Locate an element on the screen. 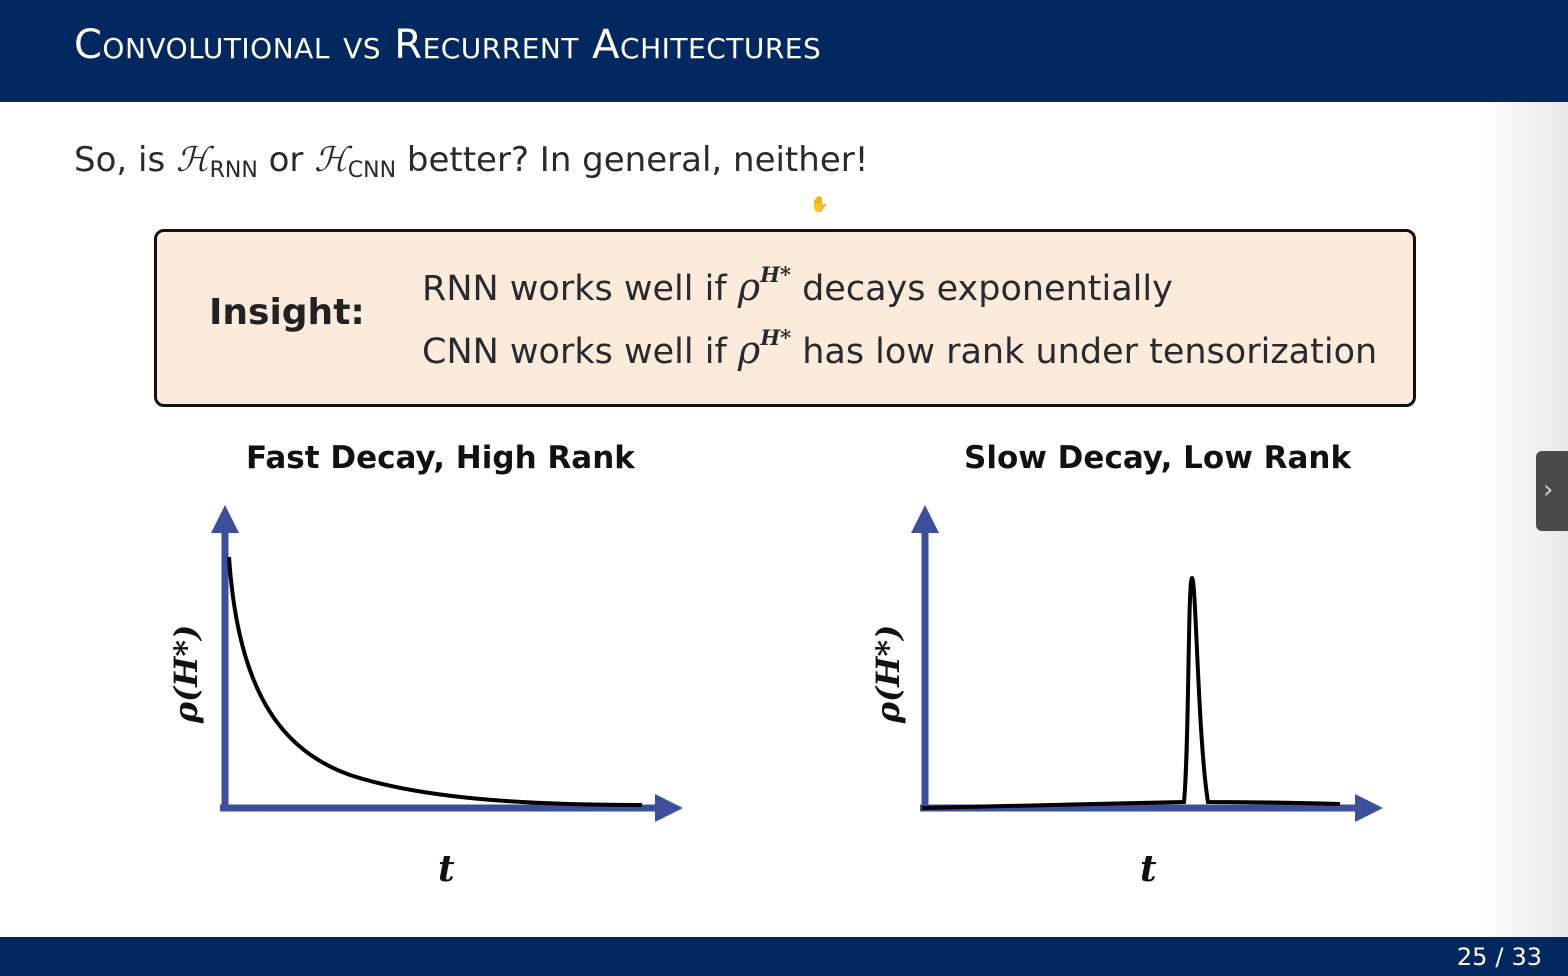  insight-line-rnn-after: decays exponentially is located at coordinates (981, 289).